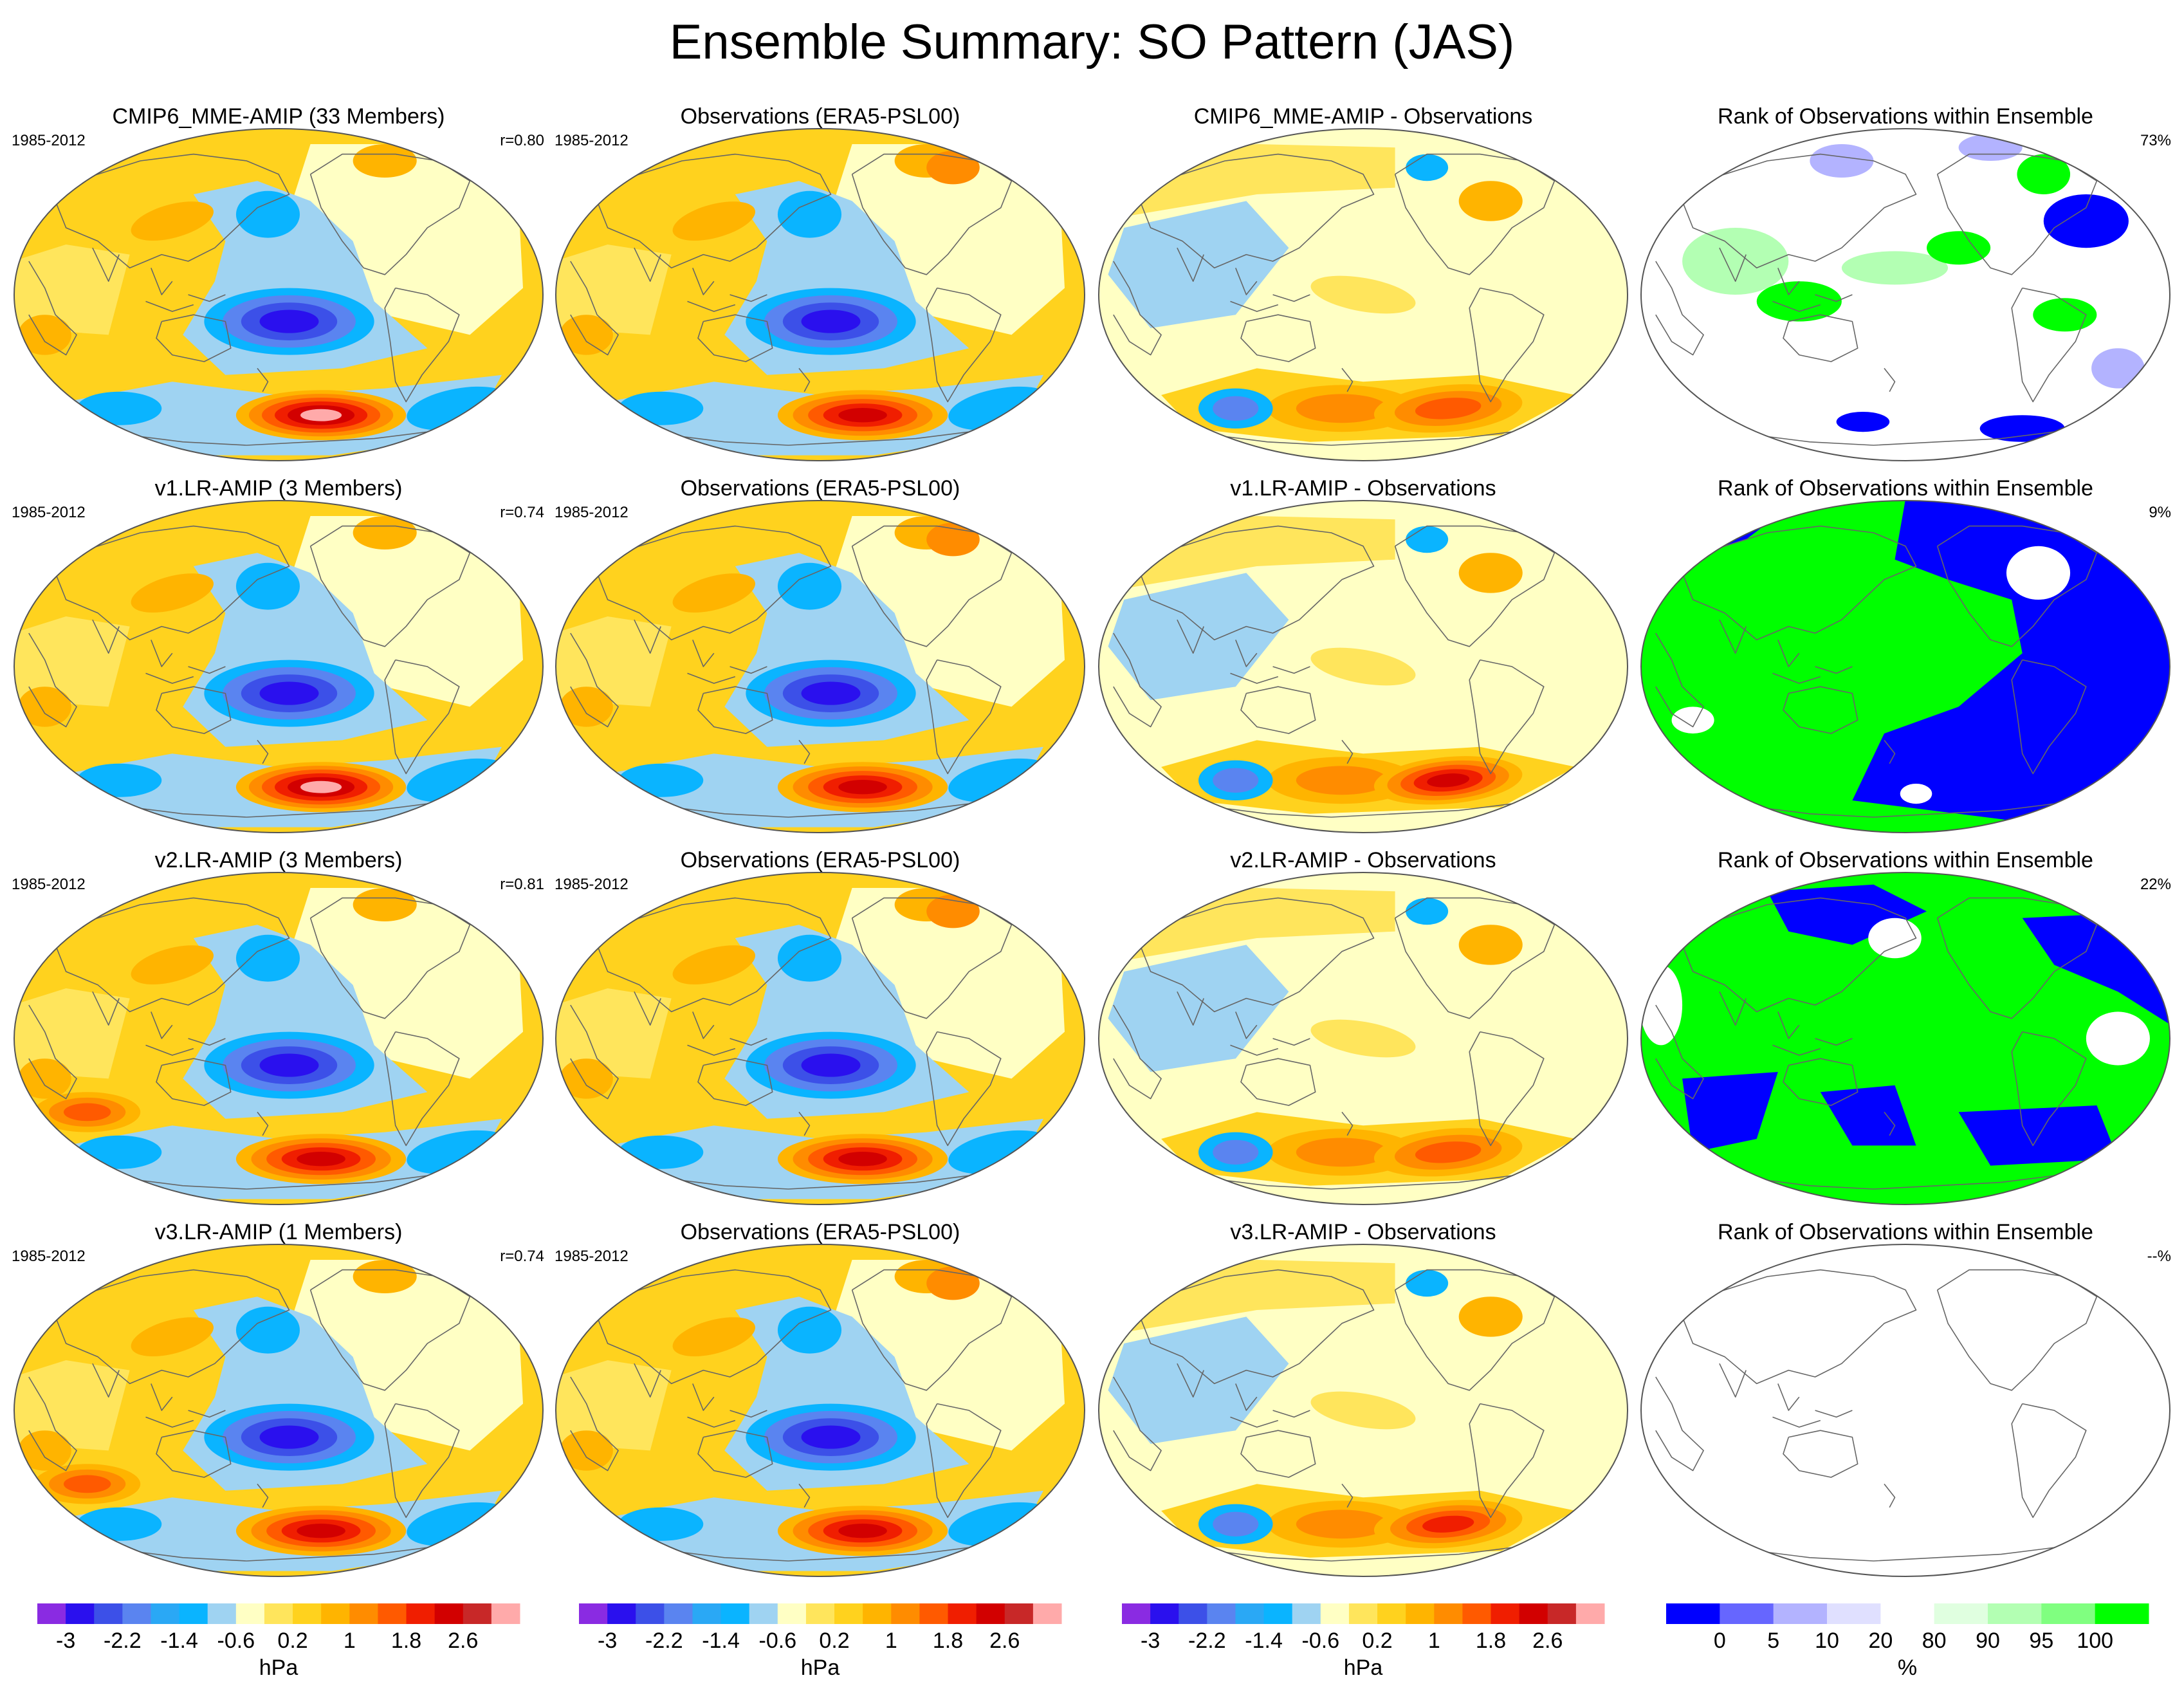  I want to click on obs-period-row3: 1985-2012, so click(592, 884).